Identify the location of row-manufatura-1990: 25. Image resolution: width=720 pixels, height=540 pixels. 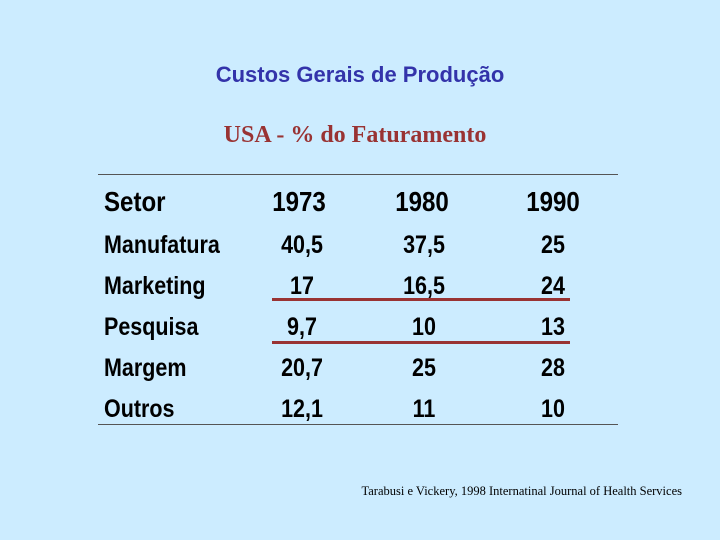
(553, 245).